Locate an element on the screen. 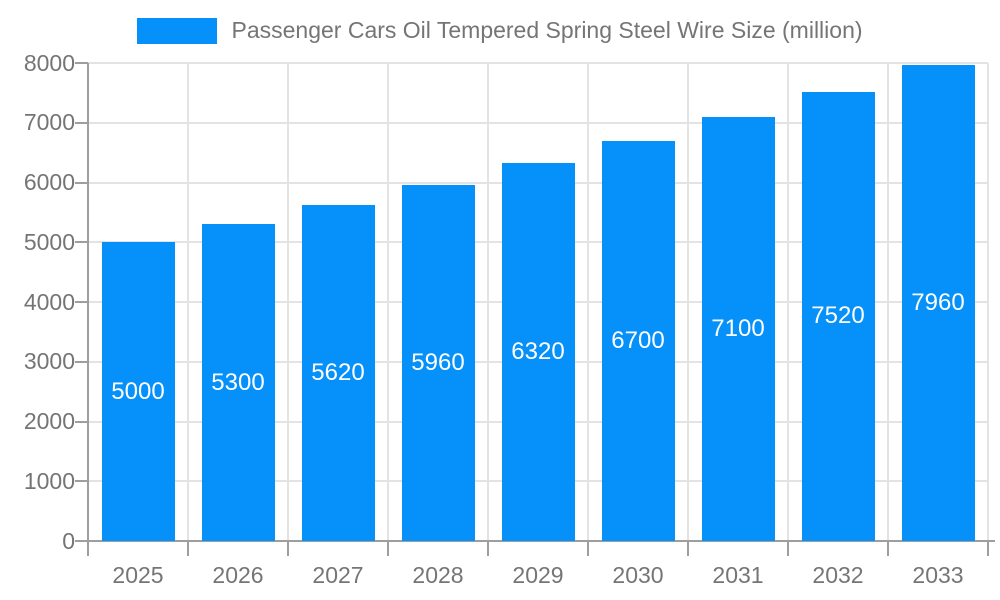 Image resolution: width=1000 pixels, height=600 pixels. y-axis-tick-label: 1000 is located at coordinates (49, 480).